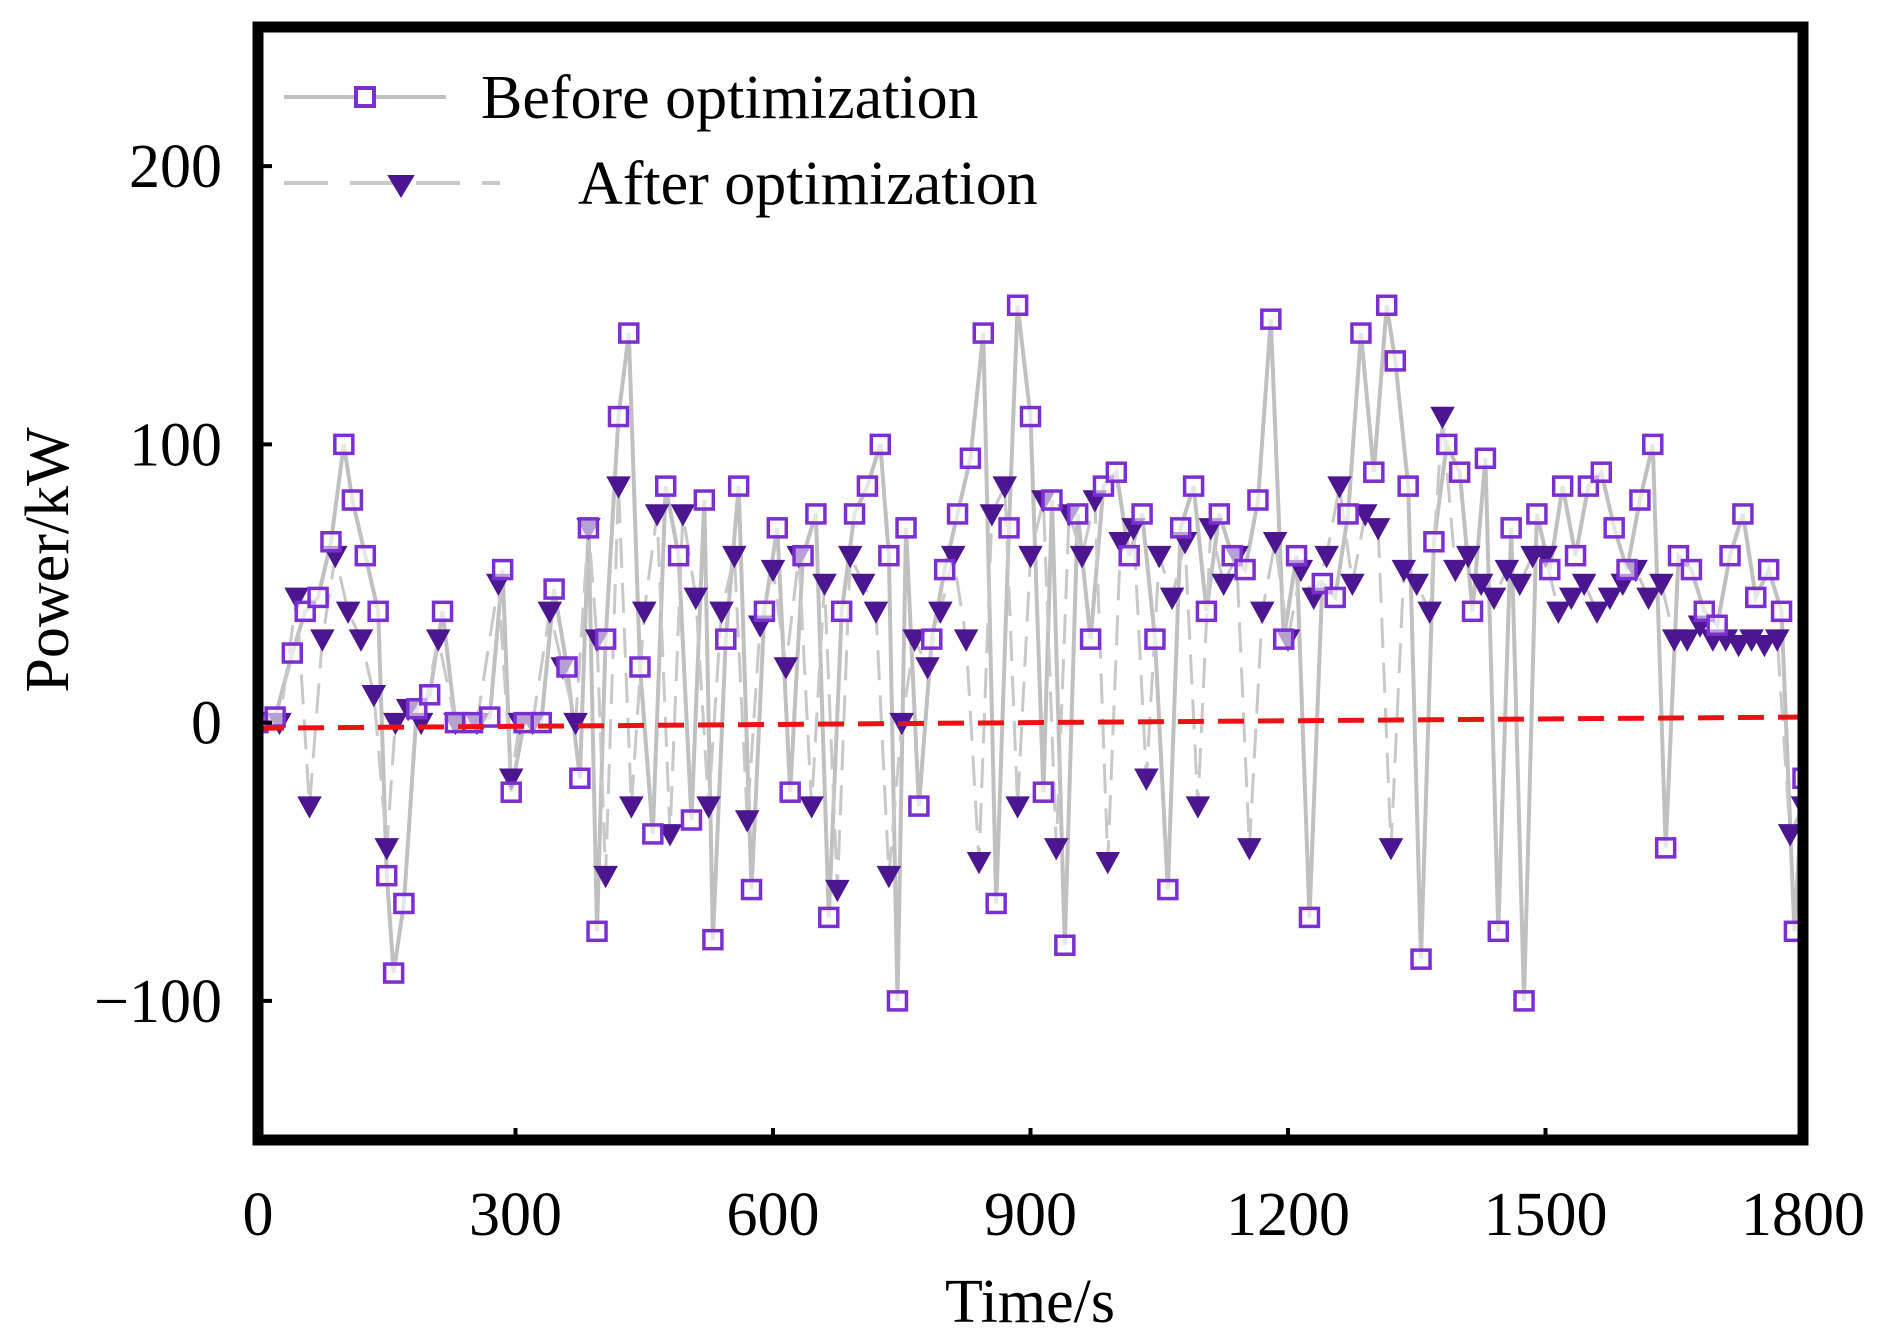 Image resolution: width=1879 pixels, height=1335 pixels. Describe the element at coordinates (365, 97) in the screenshot. I see `legend-before-marker` at that location.